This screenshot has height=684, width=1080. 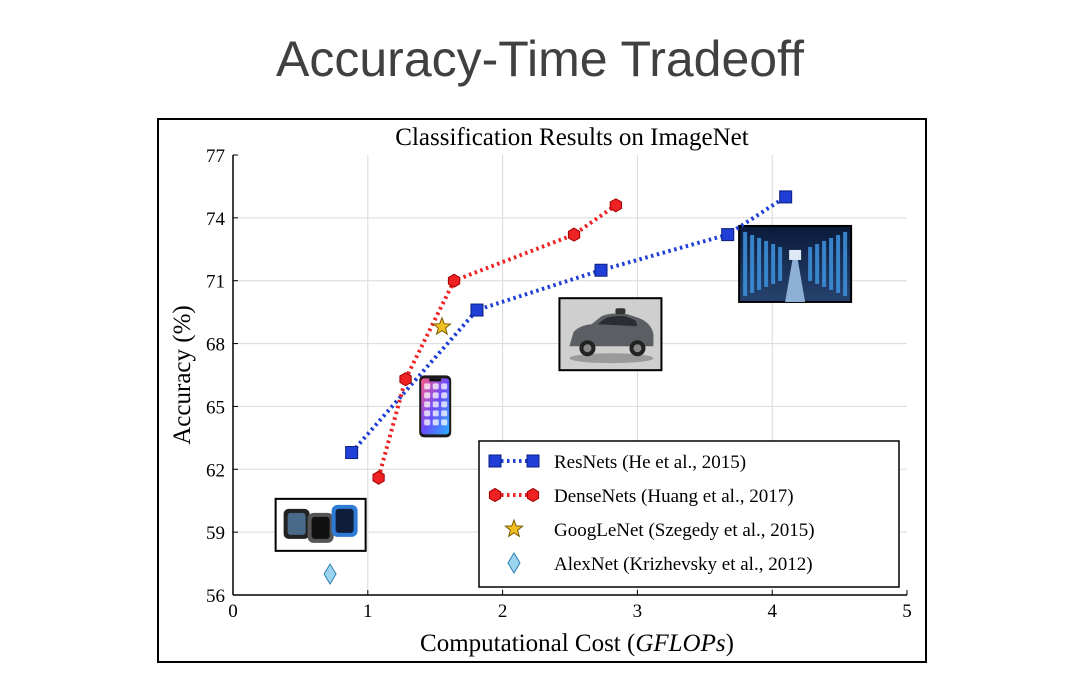 I want to click on legend-label-alexnet: AlexNet (Krizhevsky et al., 2012), so click(x=683, y=564).